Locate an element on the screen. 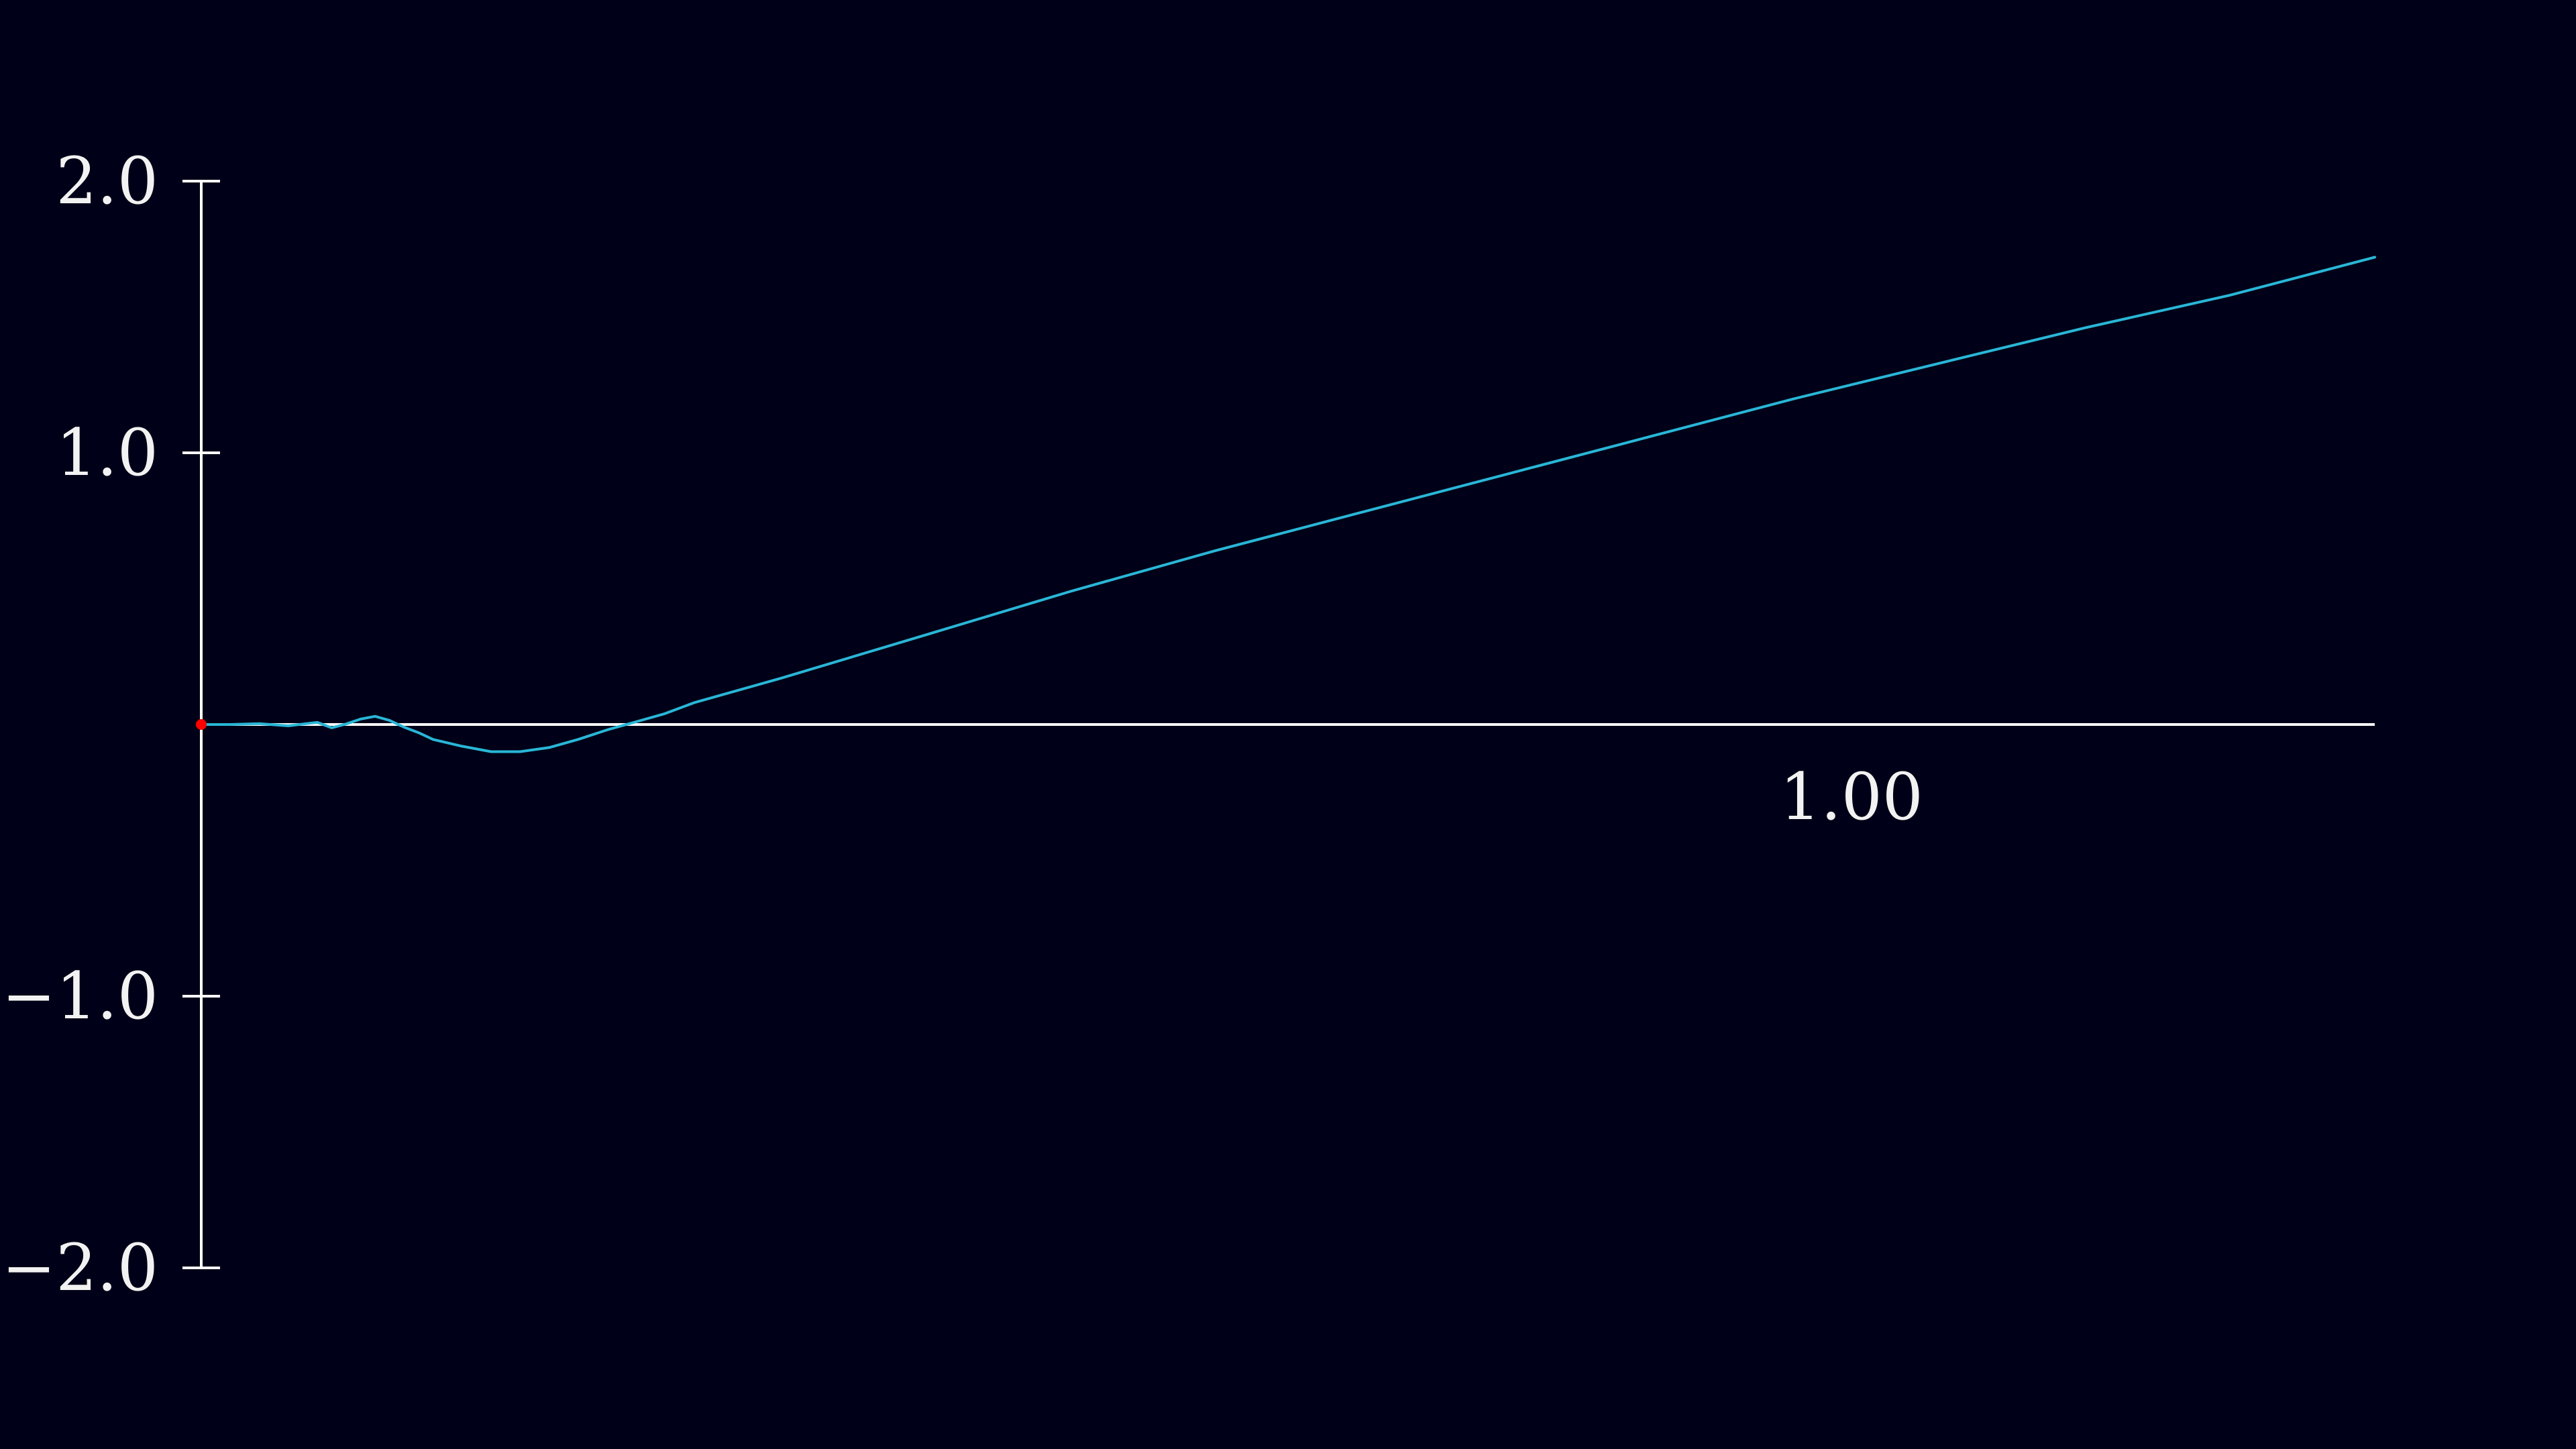 The height and width of the screenshot is (1449, 2576). y-tick-label: −2.0 is located at coordinates (80, 1267).